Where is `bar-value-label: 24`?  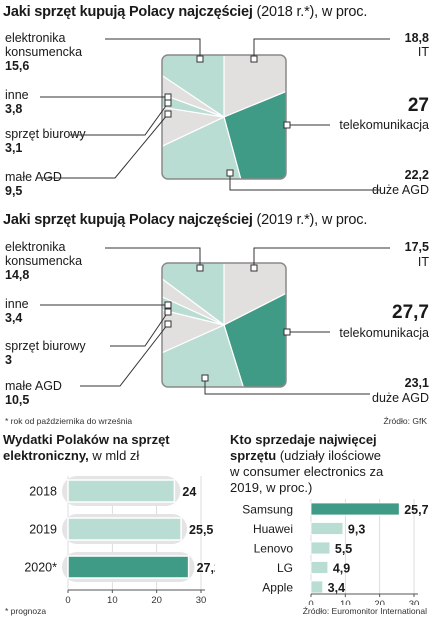
bar-value-label: 24 is located at coordinates (189, 492).